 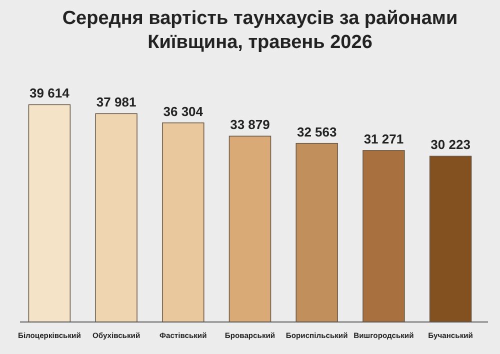 I want to click on data-label: 30 223, so click(x=450, y=144).